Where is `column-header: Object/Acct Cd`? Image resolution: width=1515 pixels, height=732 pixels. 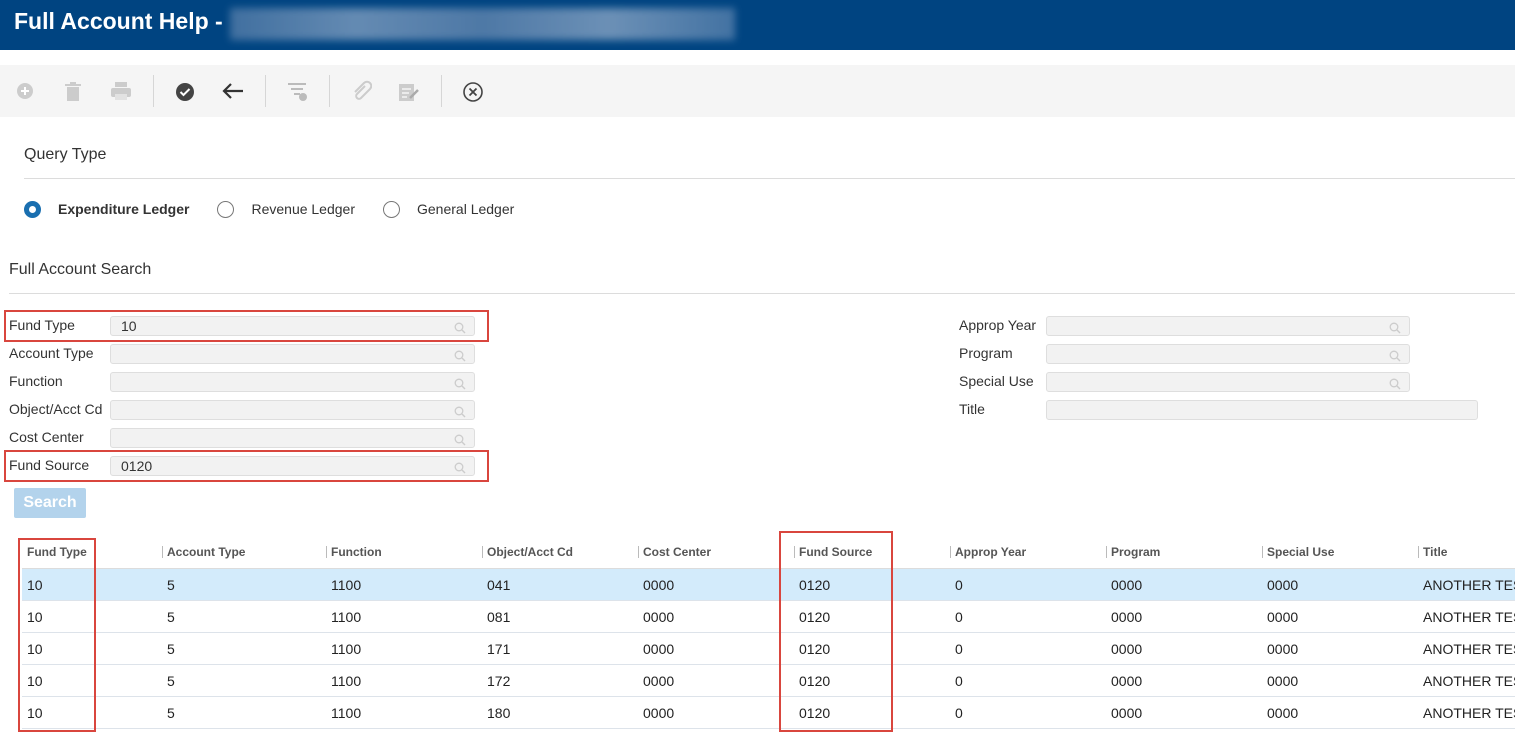
column-header: Object/Acct Cd is located at coordinates (530, 552).